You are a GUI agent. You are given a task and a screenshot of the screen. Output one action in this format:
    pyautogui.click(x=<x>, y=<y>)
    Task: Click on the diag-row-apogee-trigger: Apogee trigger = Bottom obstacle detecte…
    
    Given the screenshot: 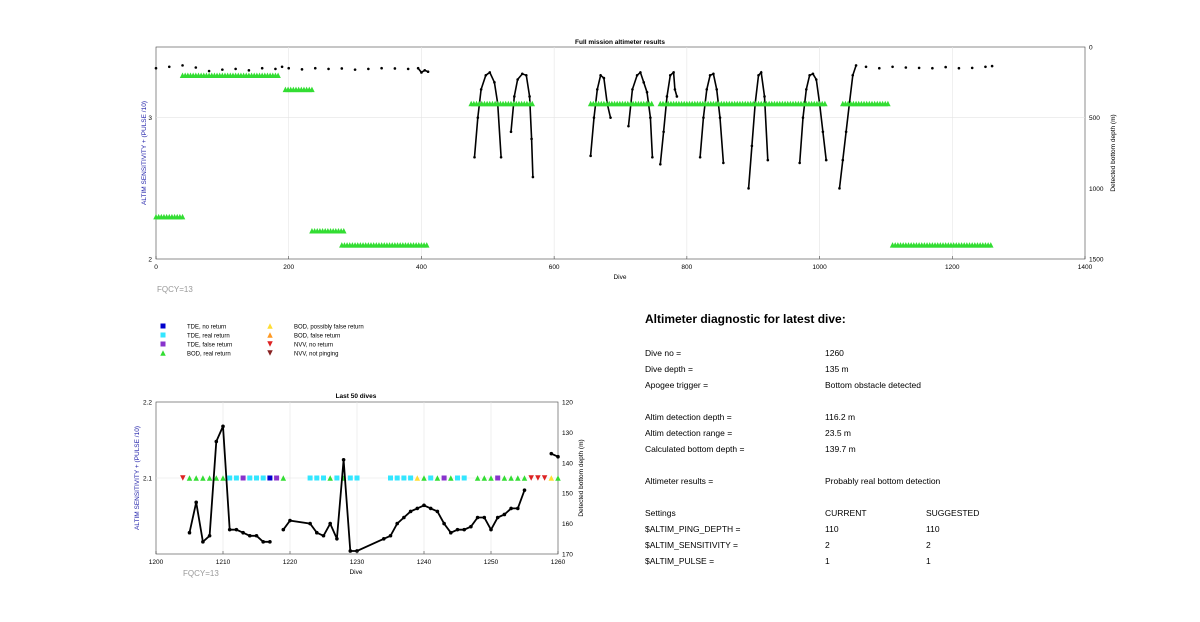 What is the action you would take?
    pyautogui.click(x=915, y=387)
    